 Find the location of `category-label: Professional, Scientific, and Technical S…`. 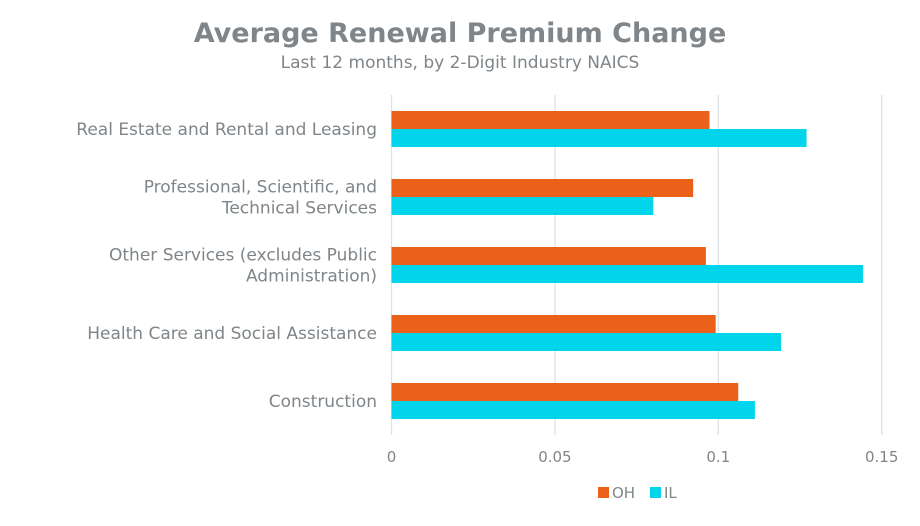

category-label: Professional, Scientific, and Technical S… is located at coordinates (260, 198).